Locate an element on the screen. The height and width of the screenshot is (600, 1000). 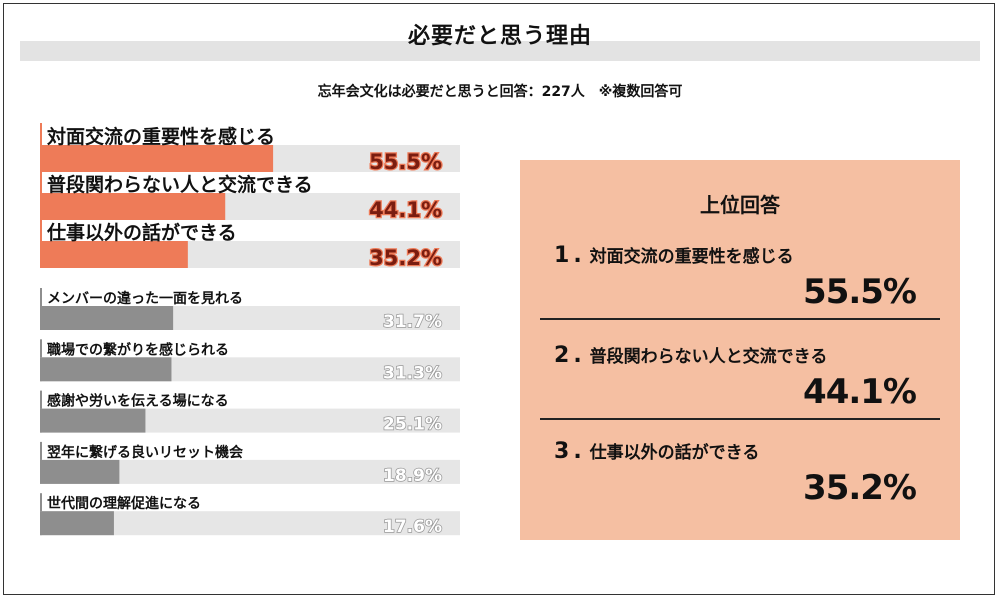
top-answer-2: 2. 普段関わらない人と交流できる 44.1% is located at coordinates (740, 385).